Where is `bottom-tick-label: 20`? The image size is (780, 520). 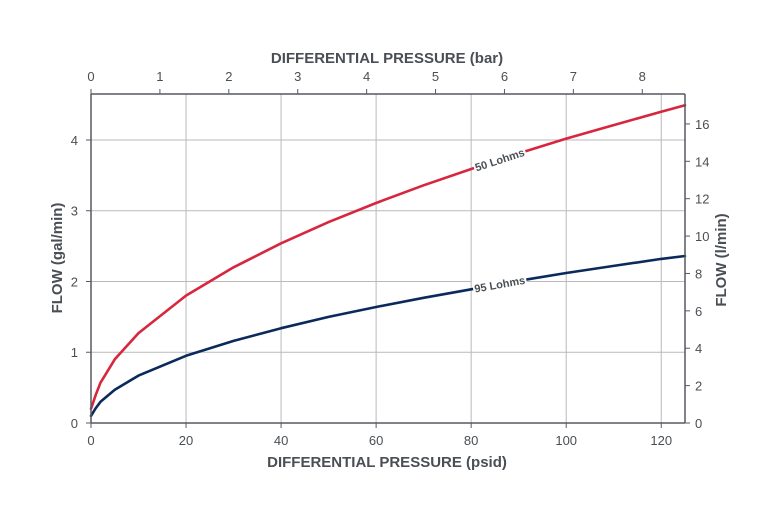 bottom-tick-label: 20 is located at coordinates (186, 440).